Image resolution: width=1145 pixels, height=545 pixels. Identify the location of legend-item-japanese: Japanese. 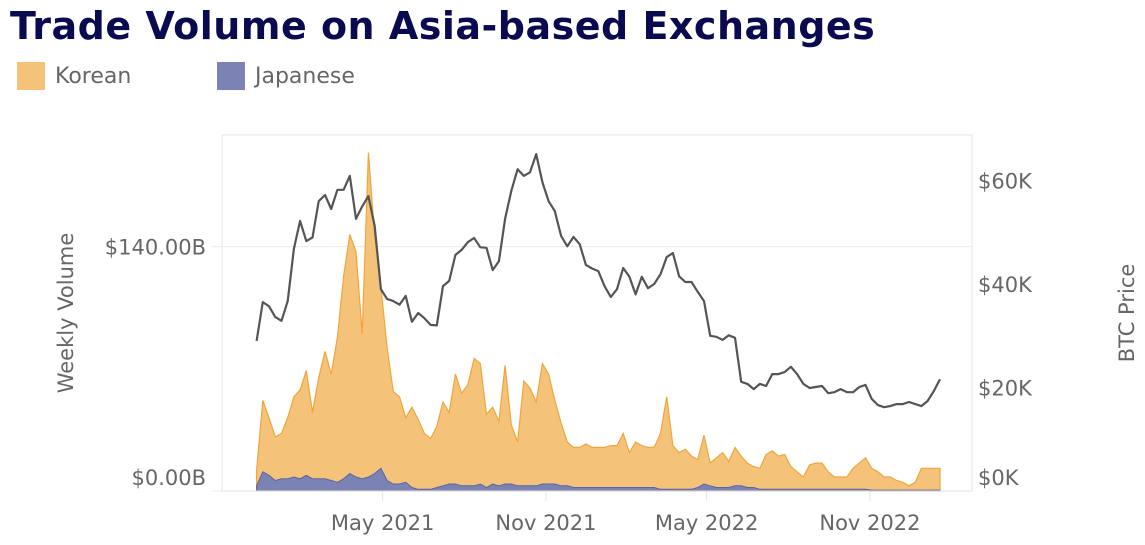
(286, 76).